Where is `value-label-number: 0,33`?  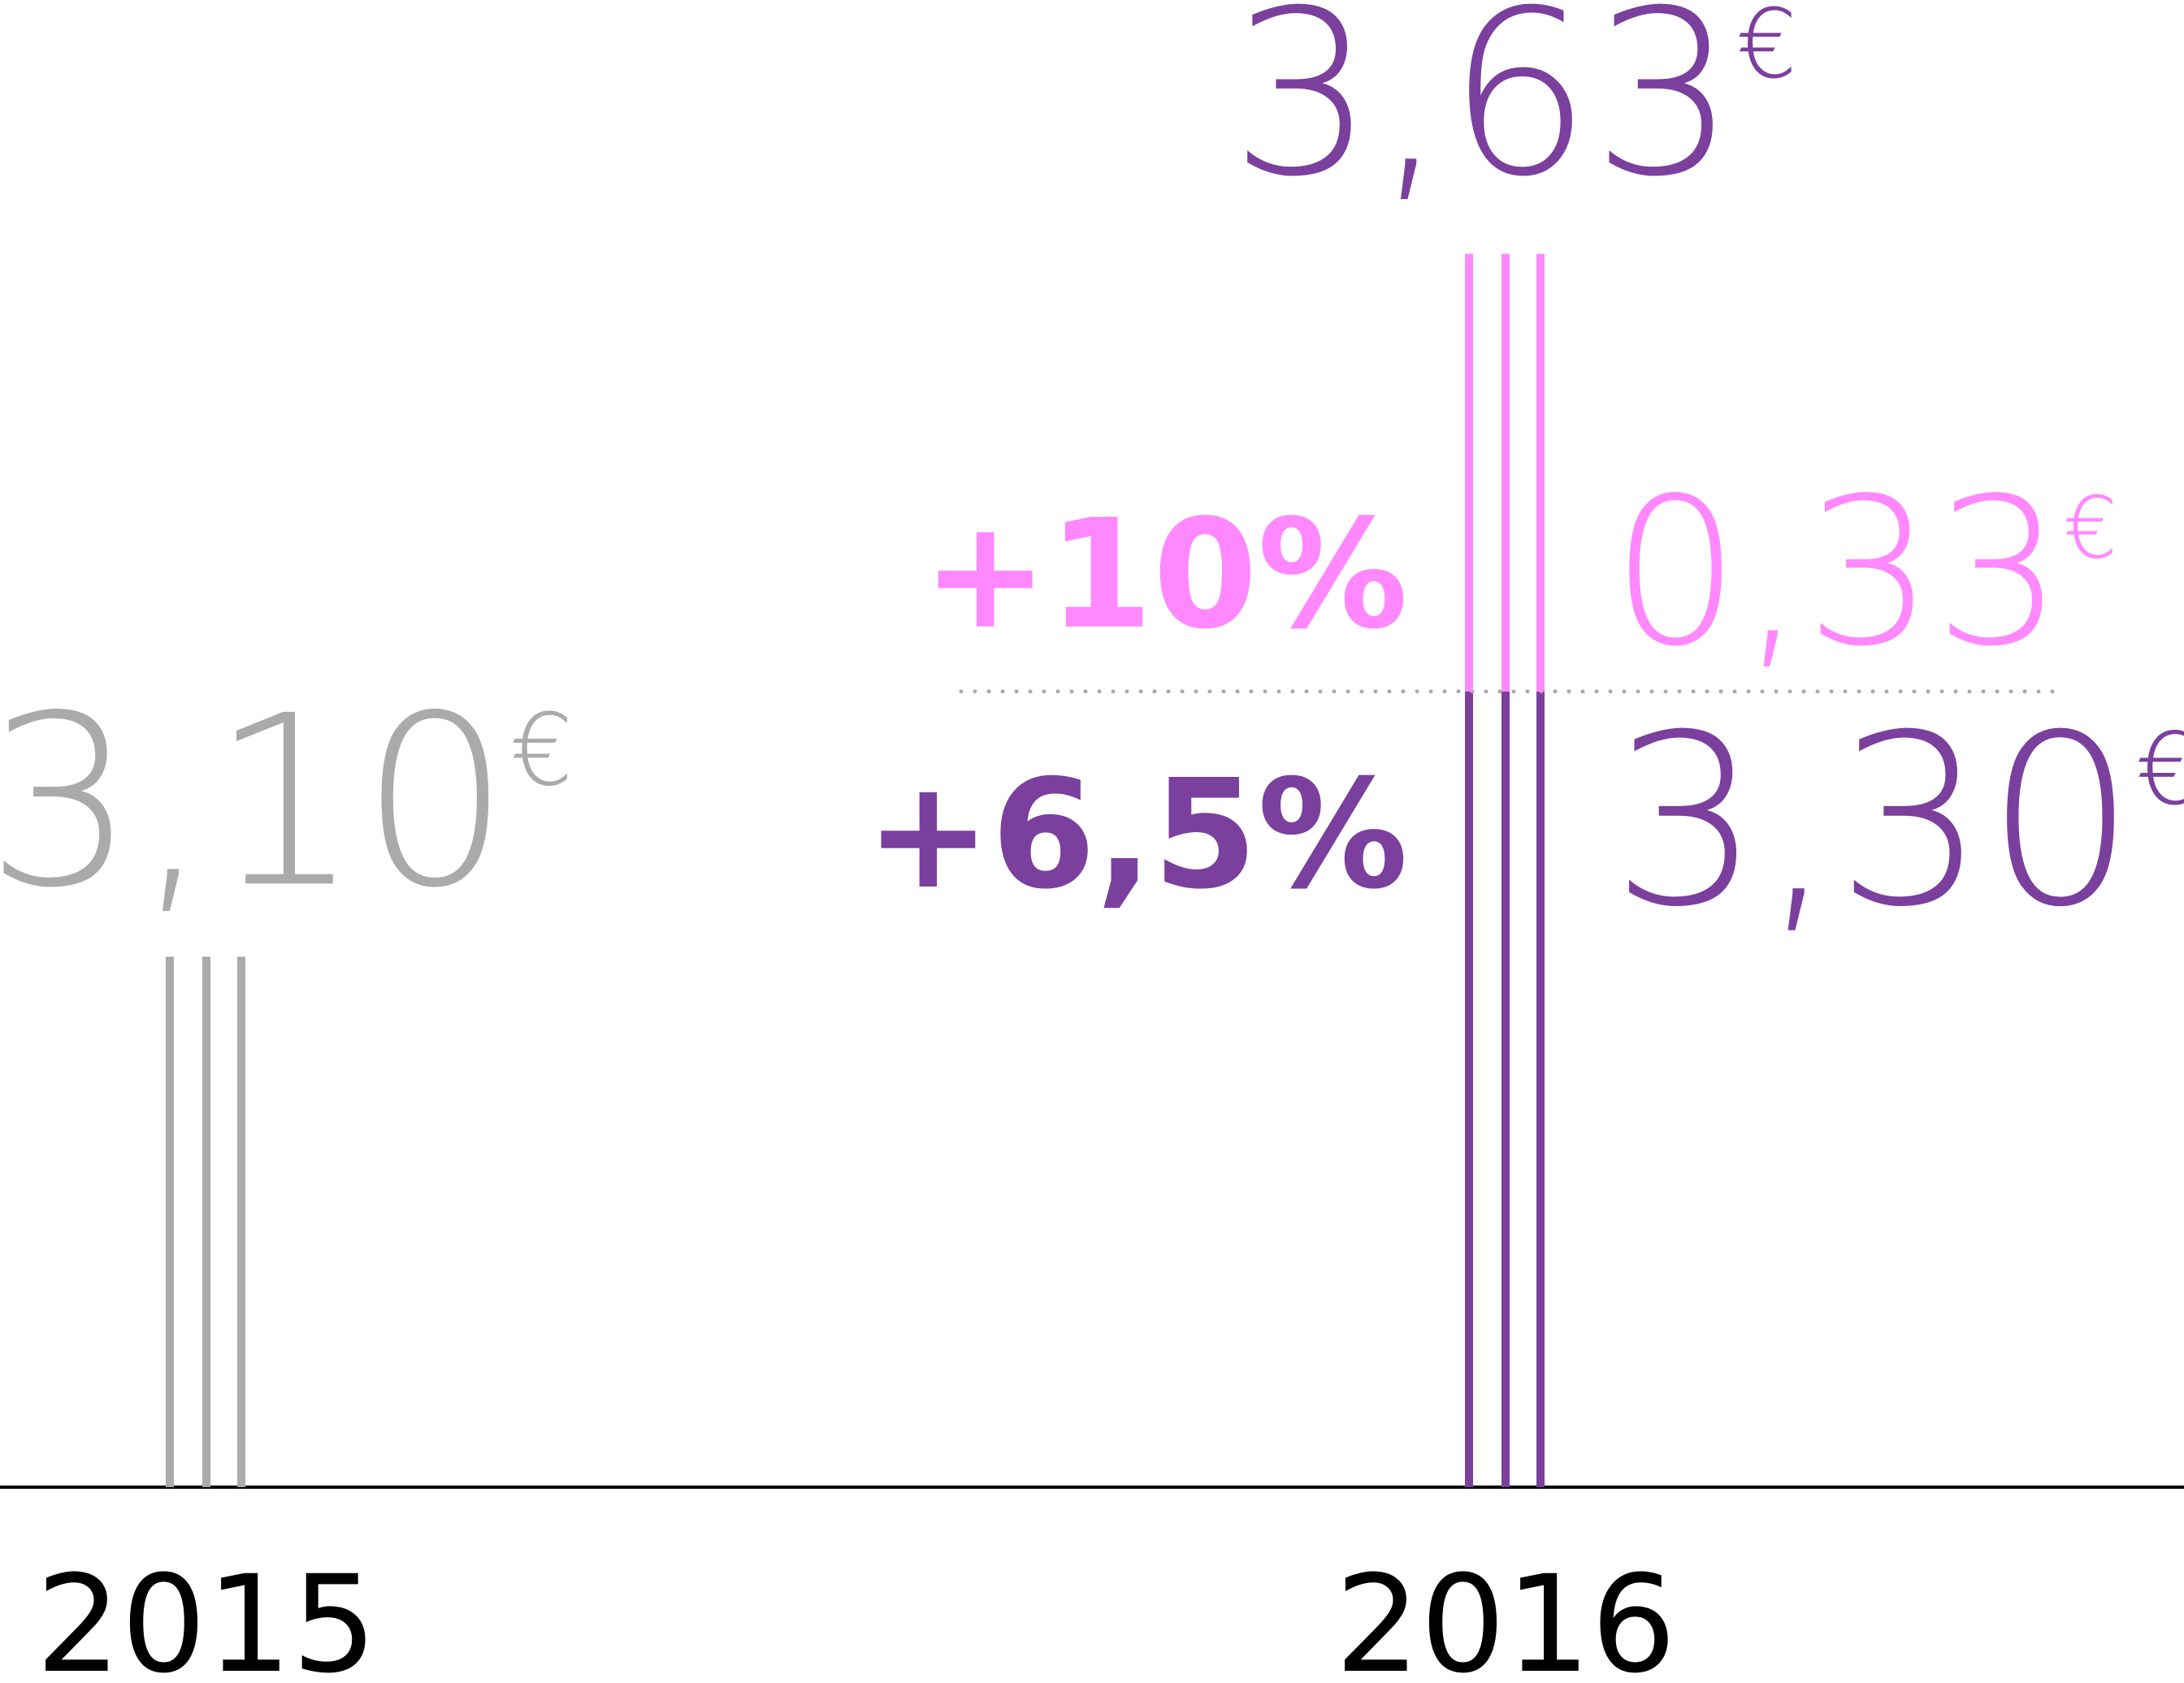
value-label-number: 0,33 is located at coordinates (1838, 572).